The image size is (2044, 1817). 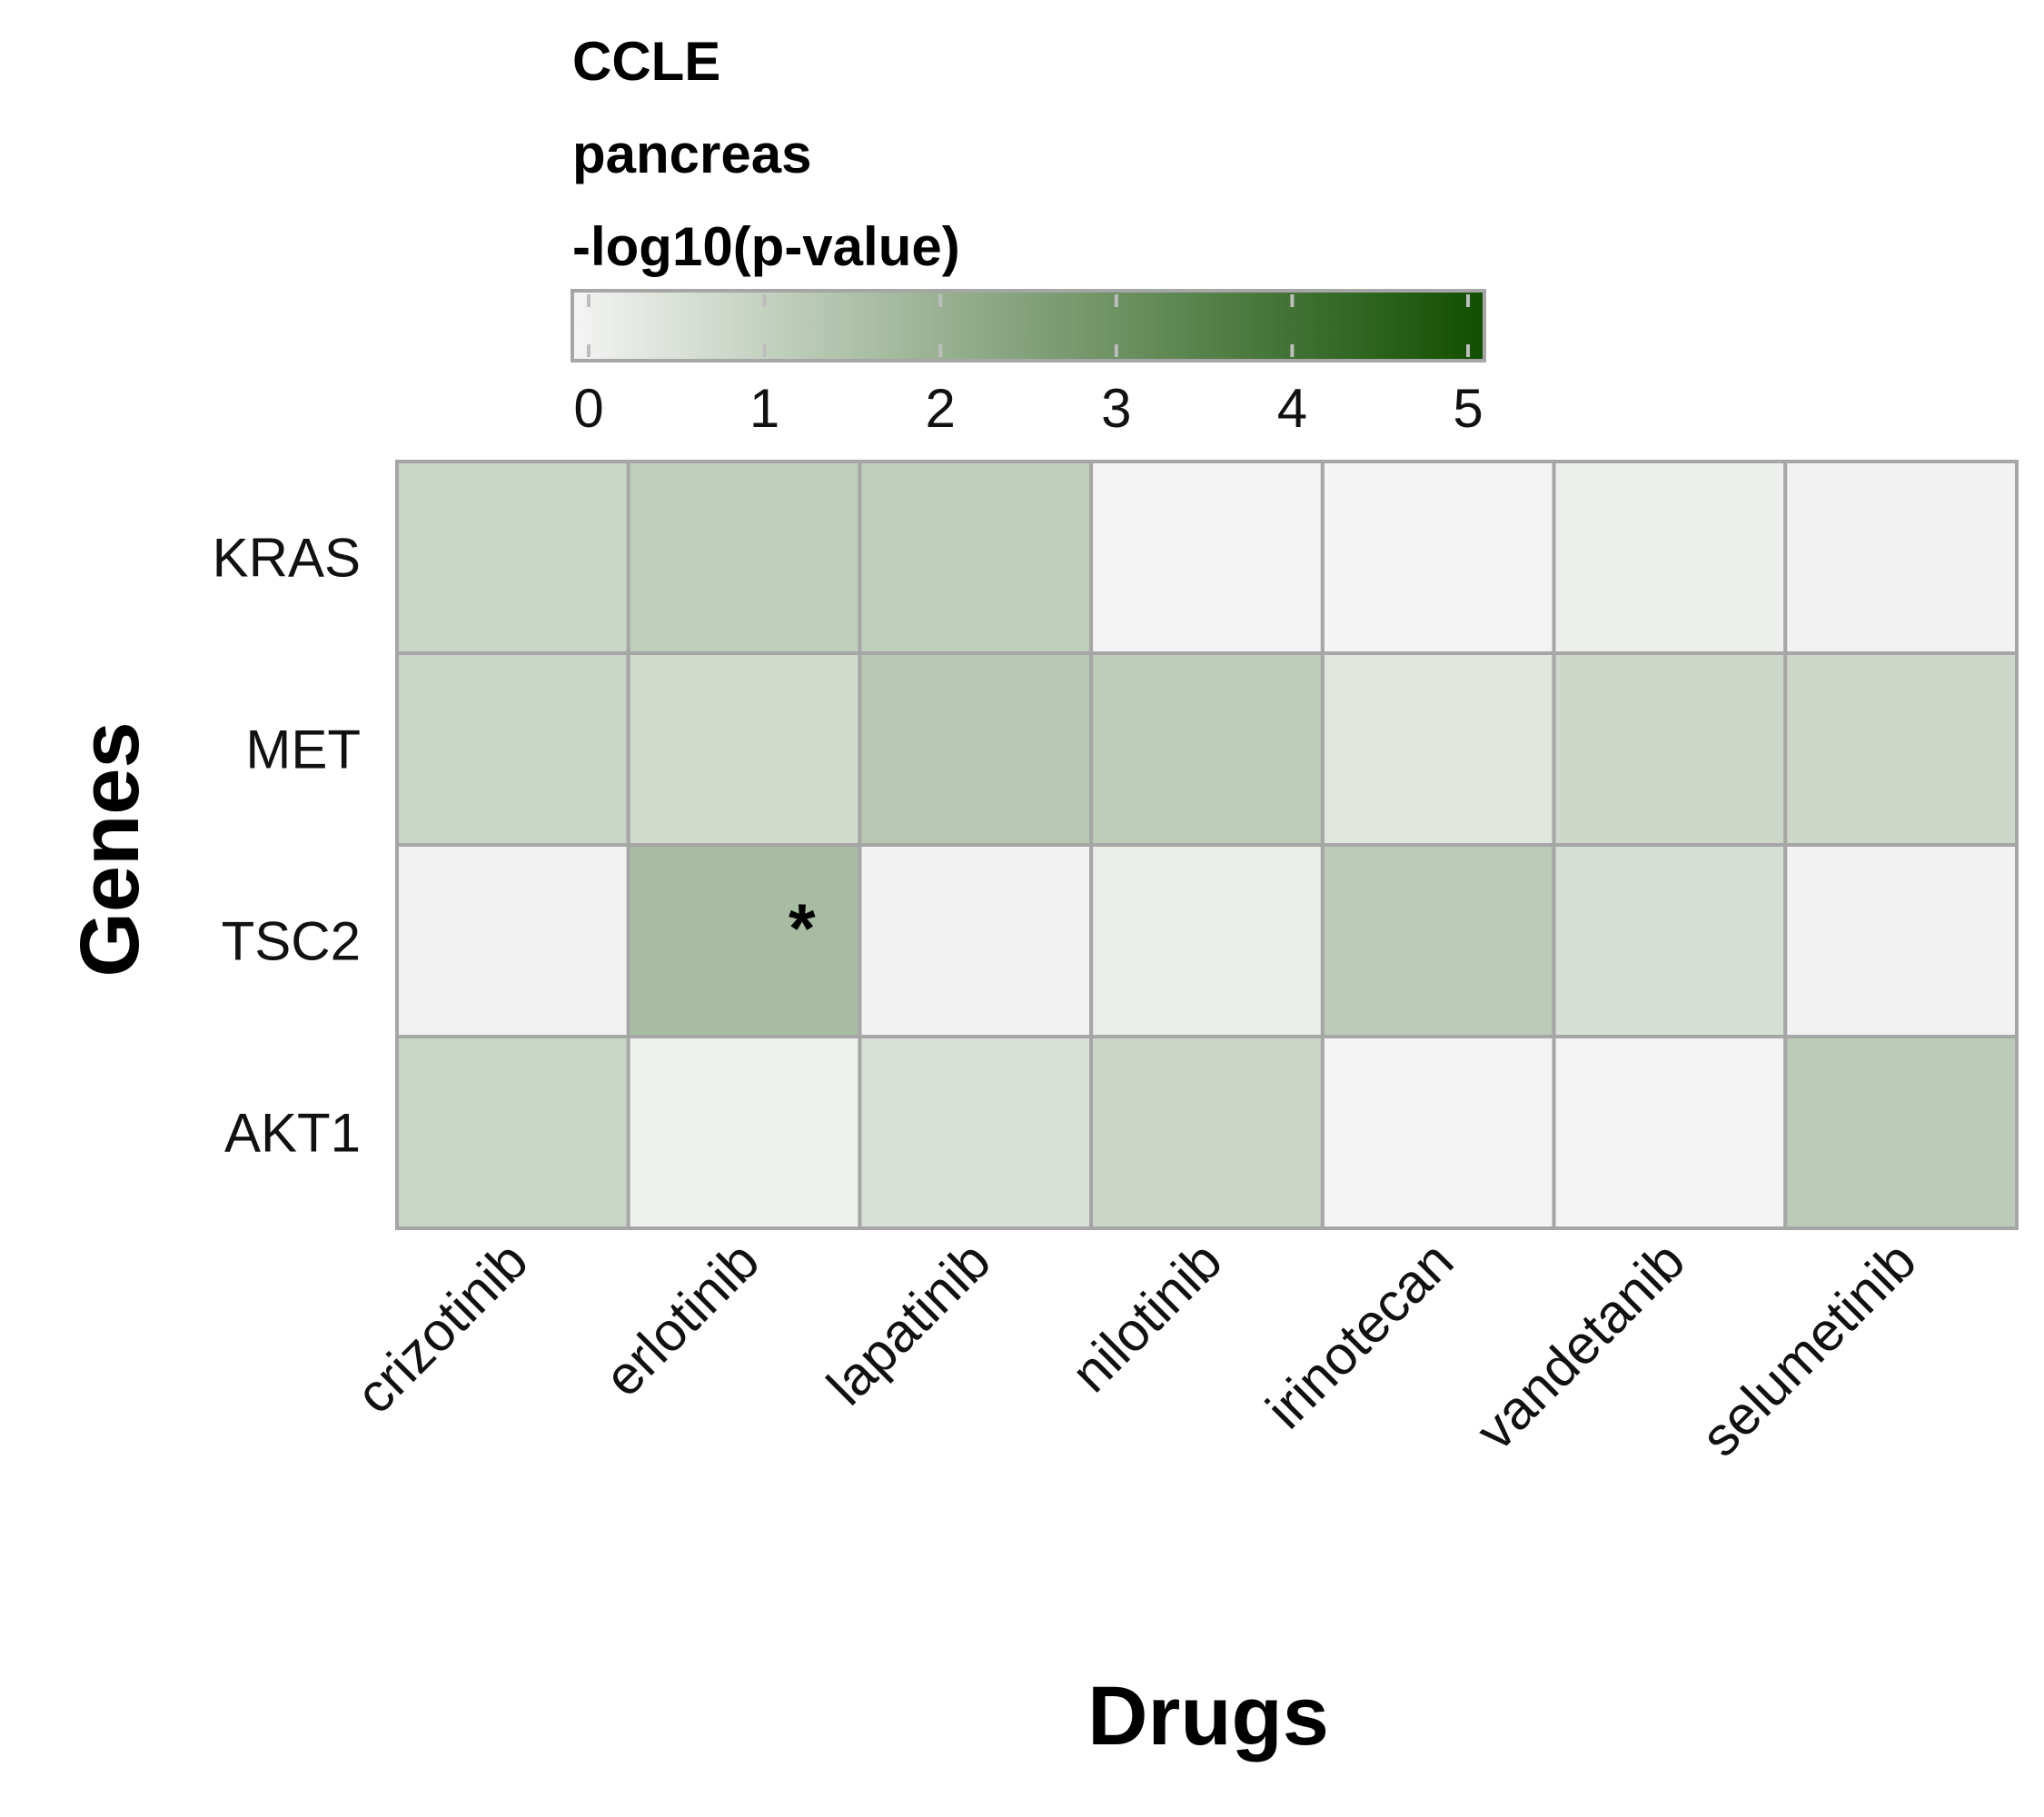 I want to click on cell-TSC2-nilotinib, so click(x=1207, y=940).